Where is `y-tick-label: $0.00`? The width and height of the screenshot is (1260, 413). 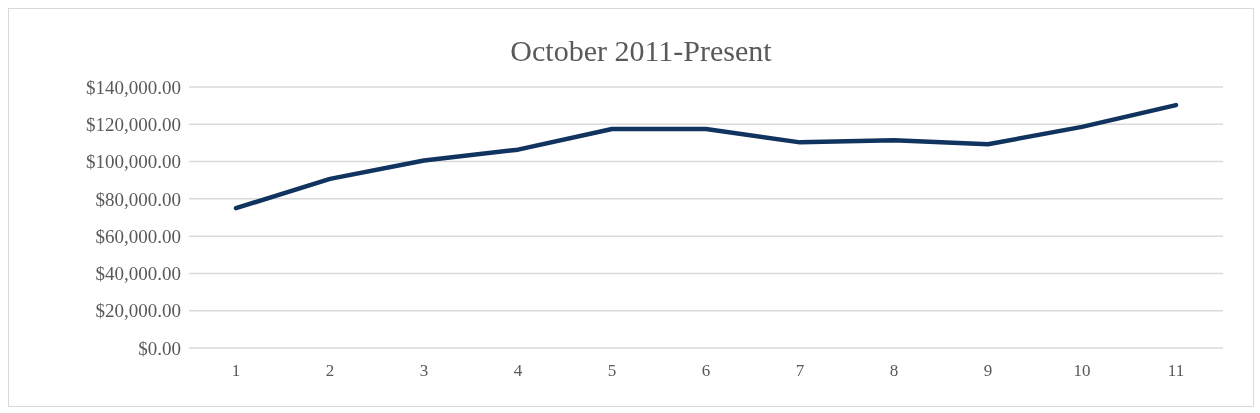
y-tick-label: $0.00 is located at coordinates (159, 348).